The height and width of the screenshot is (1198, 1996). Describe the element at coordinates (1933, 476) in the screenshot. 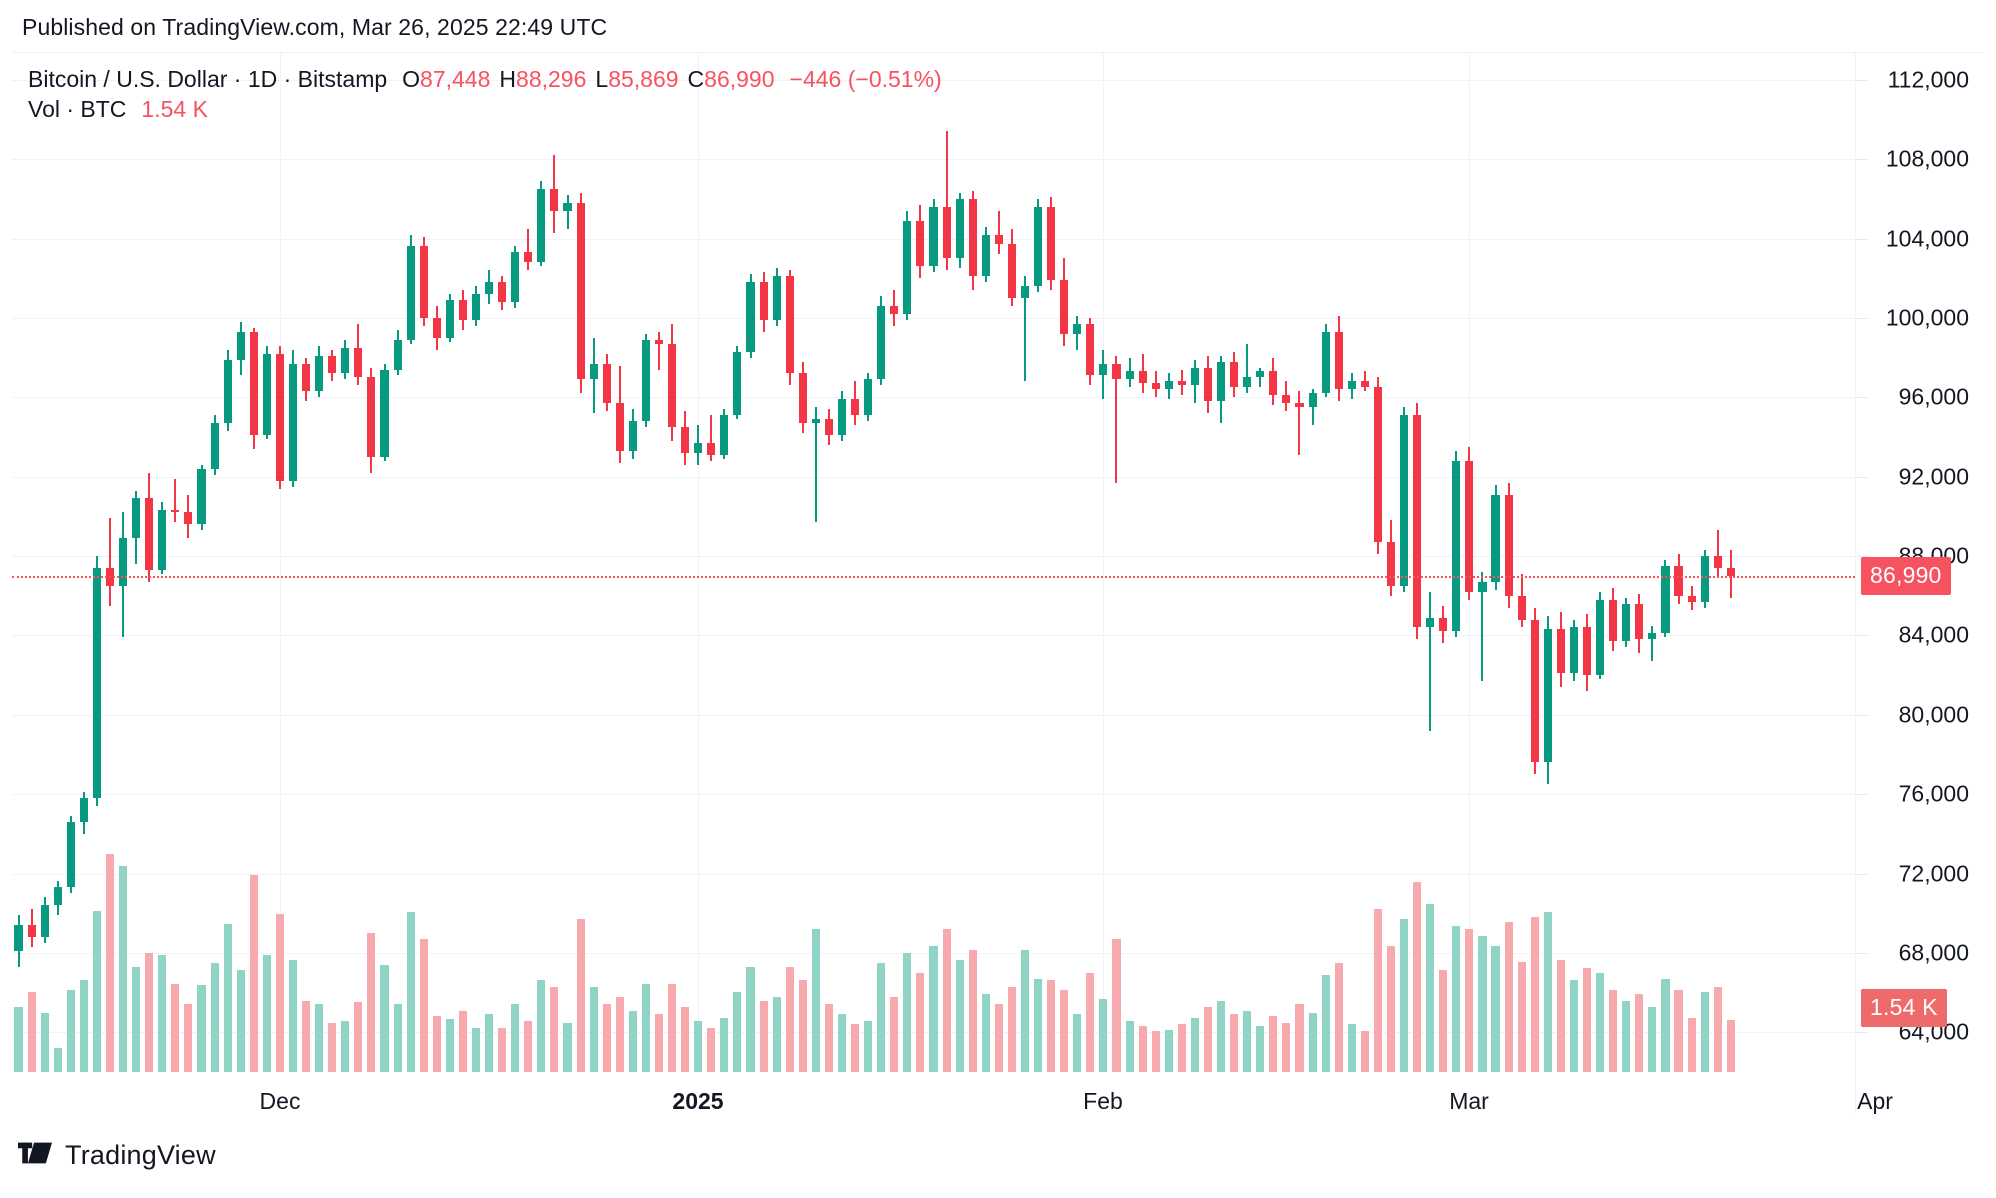

I see `y-axis-label: 92,000` at that location.